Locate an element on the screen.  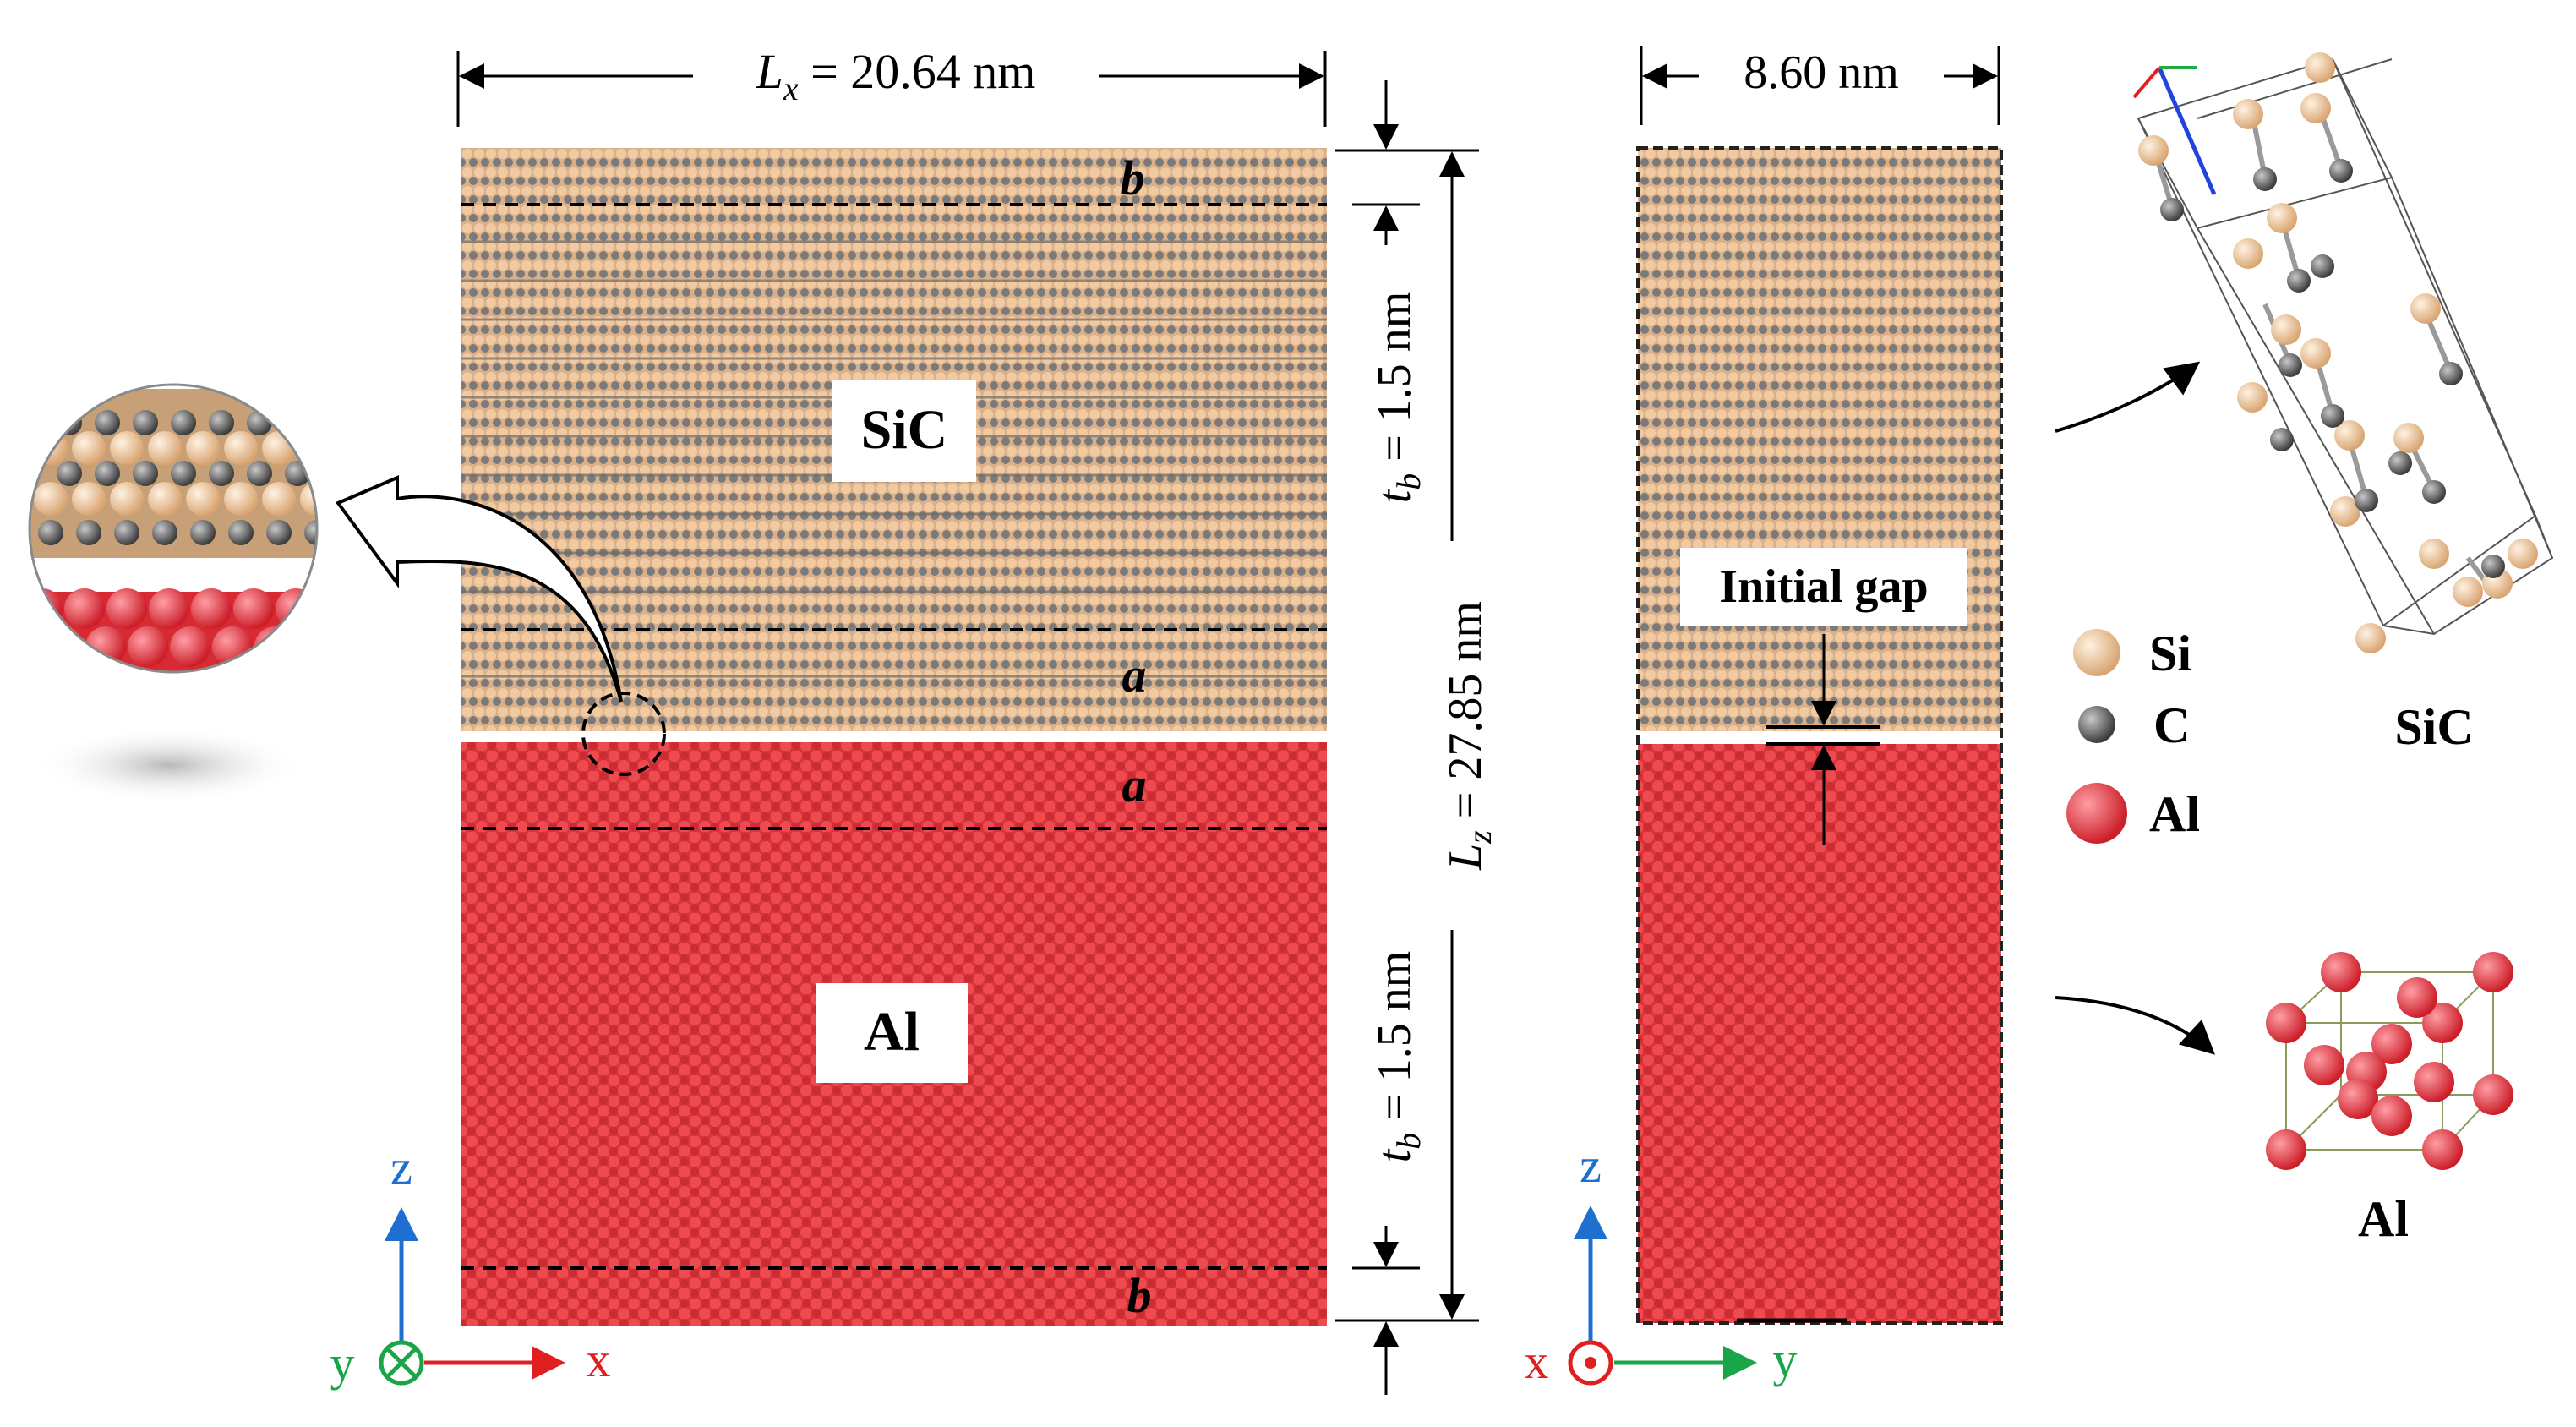
al-label-box is located at coordinates (892, 1033).